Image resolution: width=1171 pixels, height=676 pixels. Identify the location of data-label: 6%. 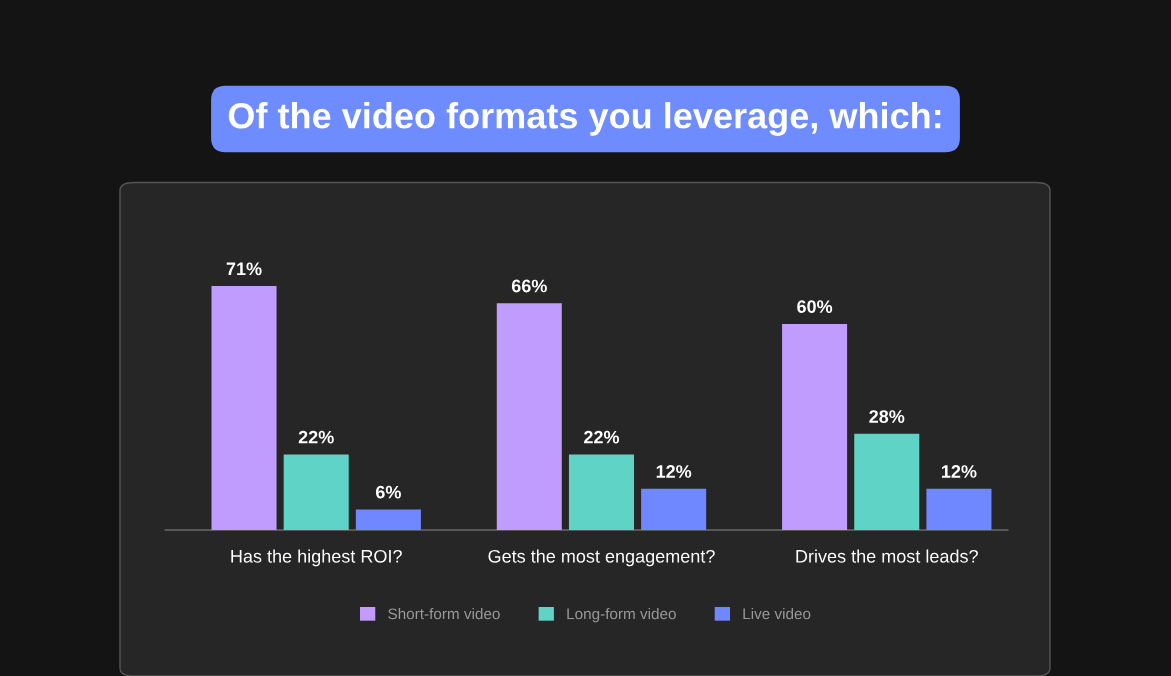
(388, 492).